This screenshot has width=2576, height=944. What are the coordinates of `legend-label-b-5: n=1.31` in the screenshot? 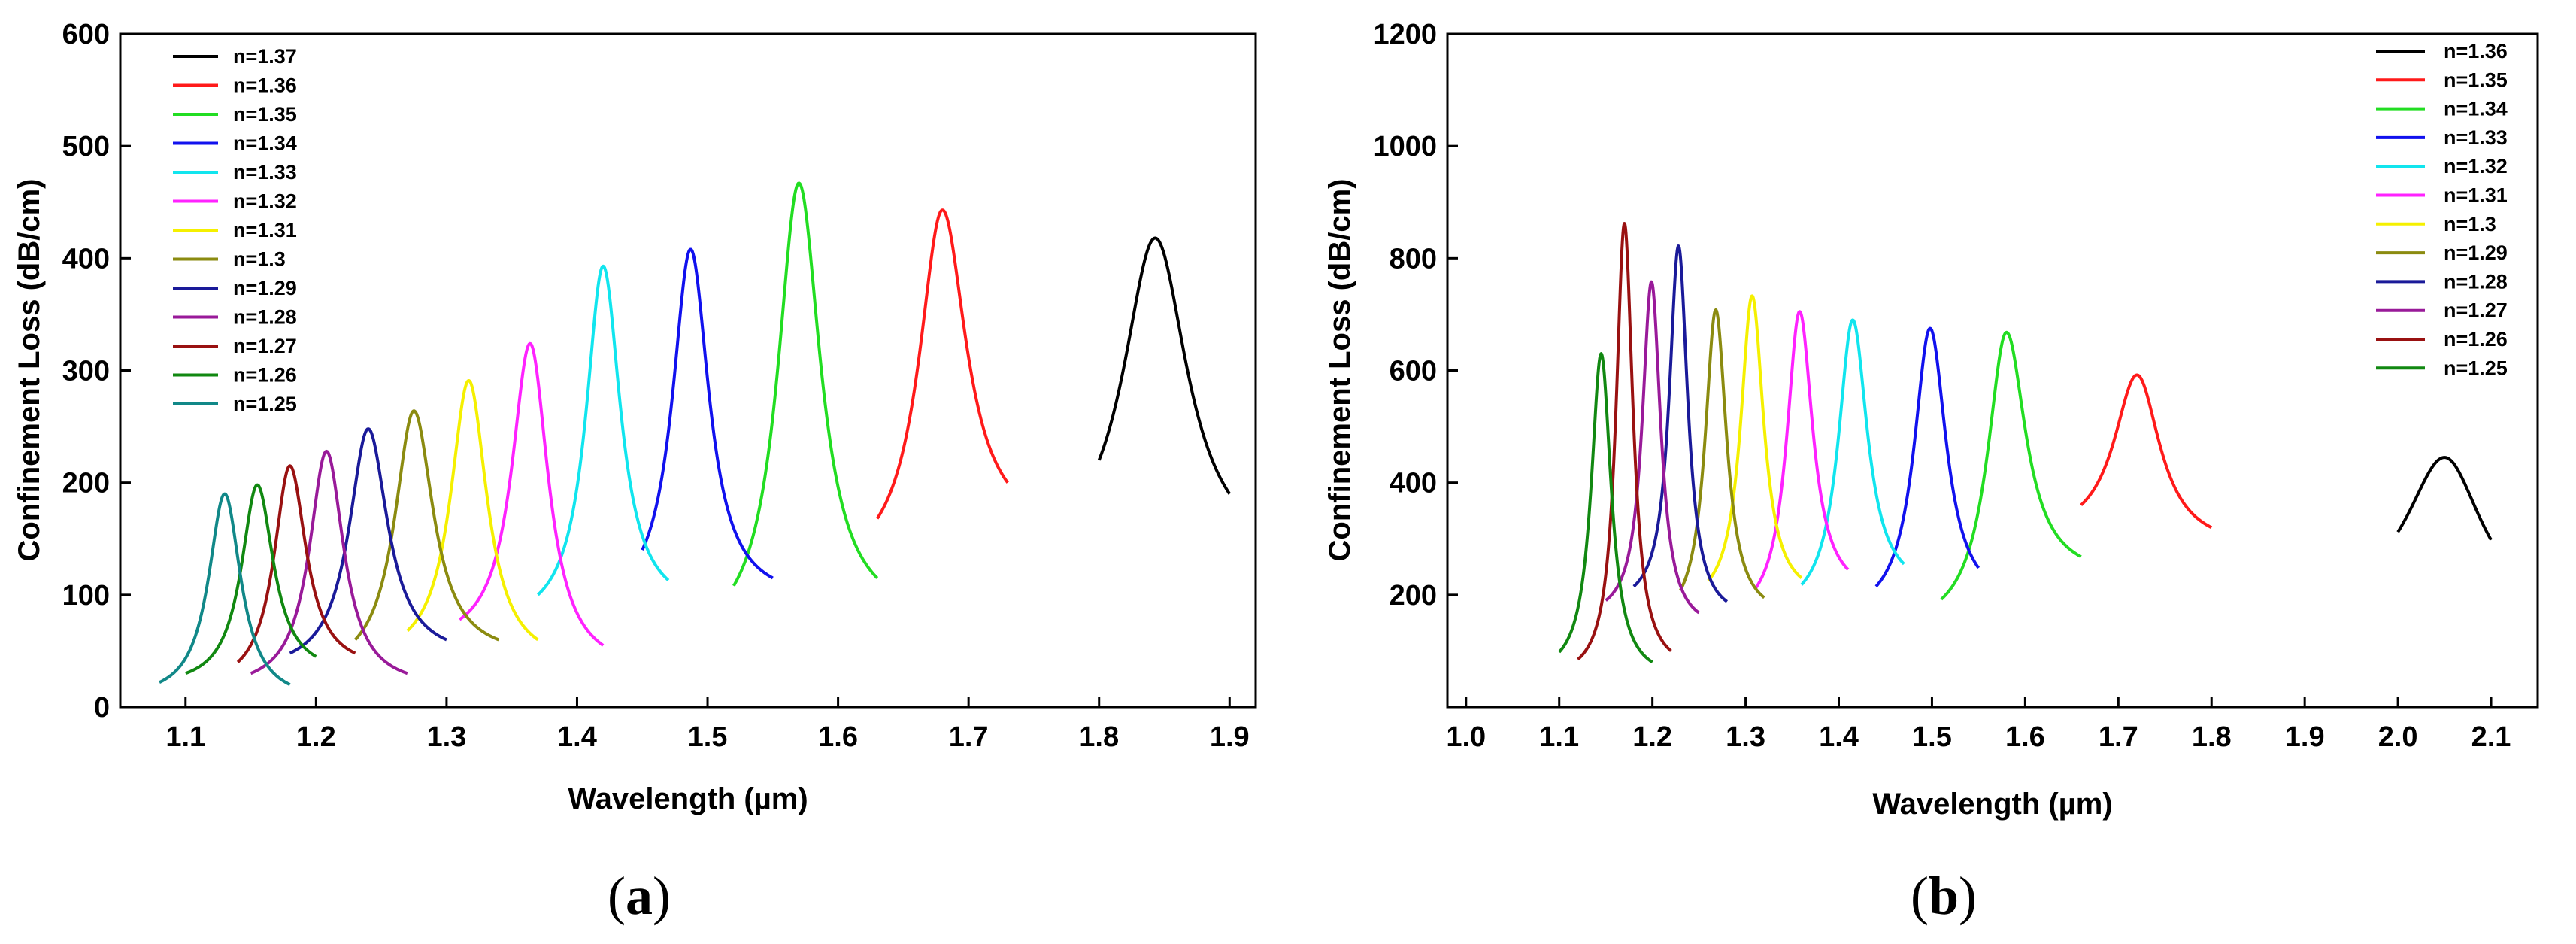 It's located at (2476, 195).